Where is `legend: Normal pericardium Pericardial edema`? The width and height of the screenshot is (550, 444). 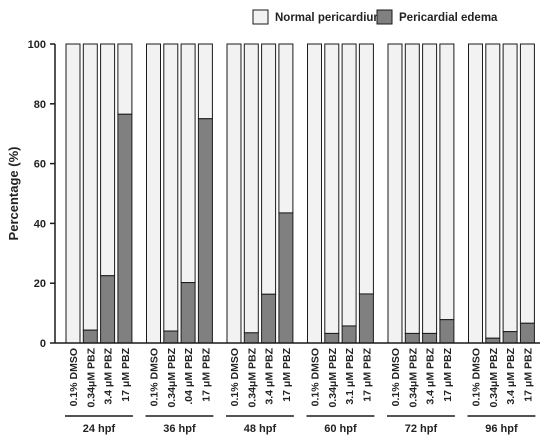 legend: Normal pericardium Pericardial edema is located at coordinates (375, 17).